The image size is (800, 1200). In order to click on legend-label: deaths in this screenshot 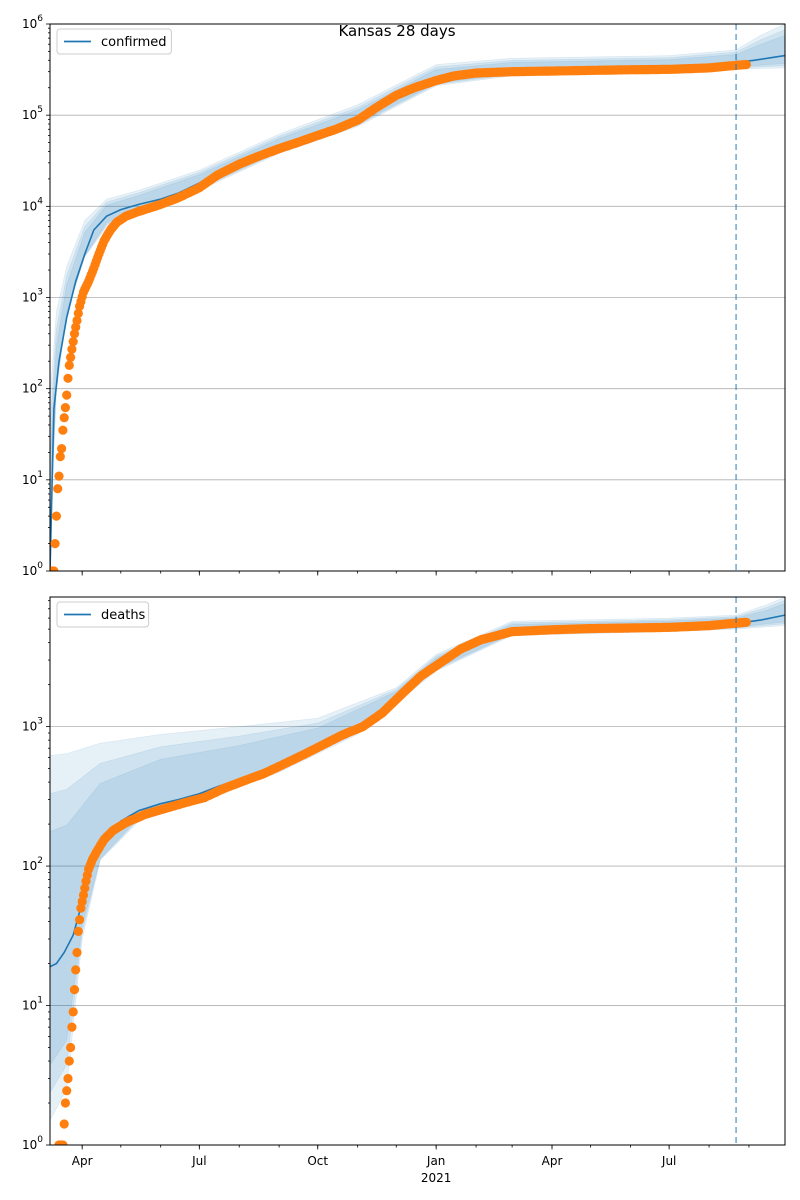, I will do `click(123, 615)`.